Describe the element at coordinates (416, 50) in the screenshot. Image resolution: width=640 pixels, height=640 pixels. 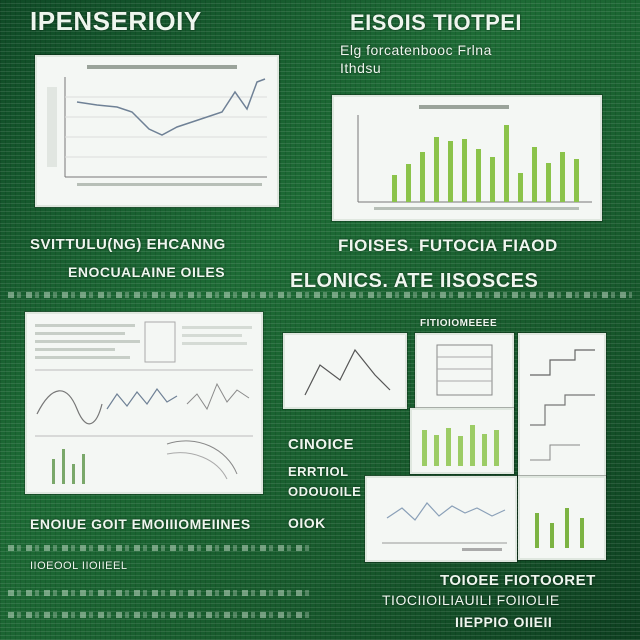
I see `subtitle-right-1: Elg forcatenbooc Frlna` at that location.